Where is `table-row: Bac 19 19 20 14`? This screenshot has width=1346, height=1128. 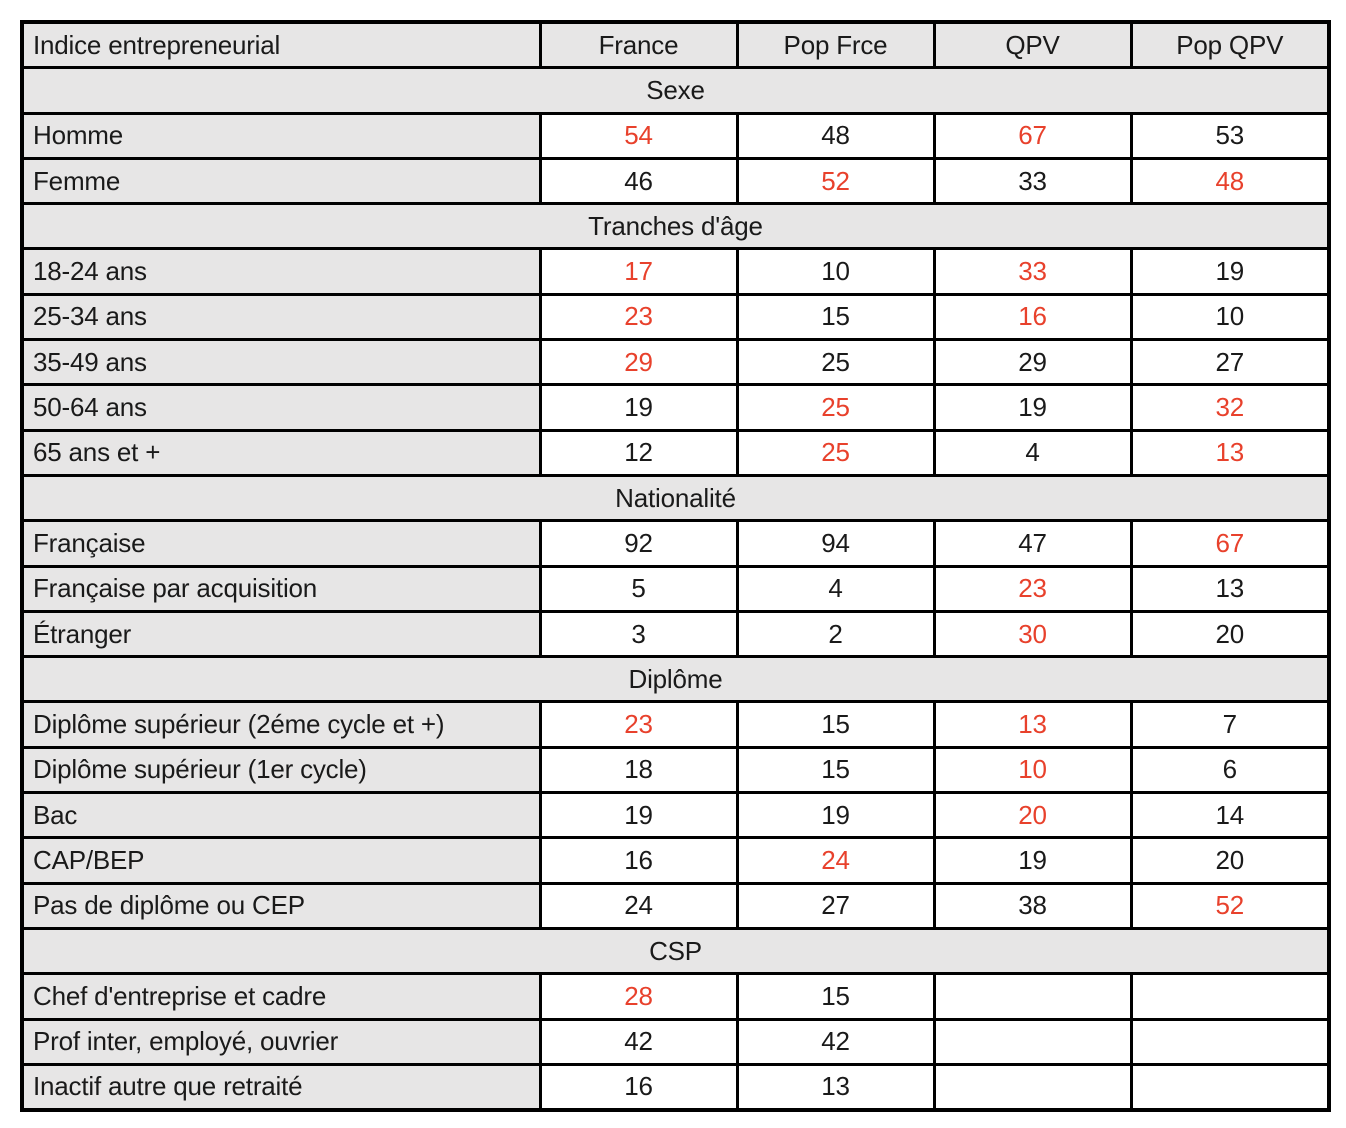 table-row: Bac 19 19 20 14 is located at coordinates (675, 815).